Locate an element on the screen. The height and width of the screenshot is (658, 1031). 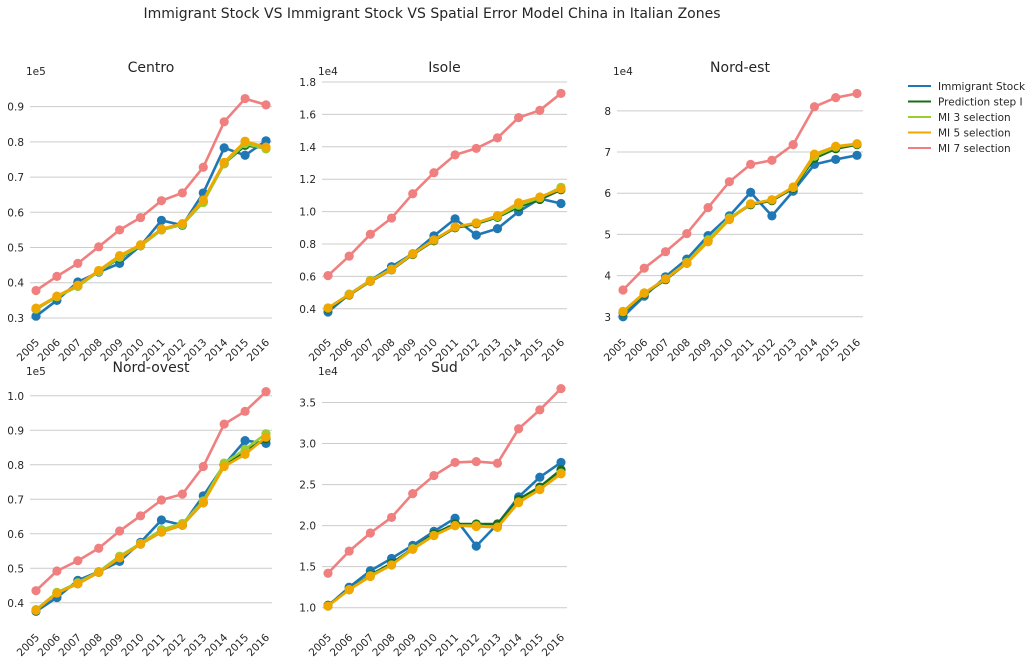
y-tick-label: 0.7 is located at coordinates (15, 500).